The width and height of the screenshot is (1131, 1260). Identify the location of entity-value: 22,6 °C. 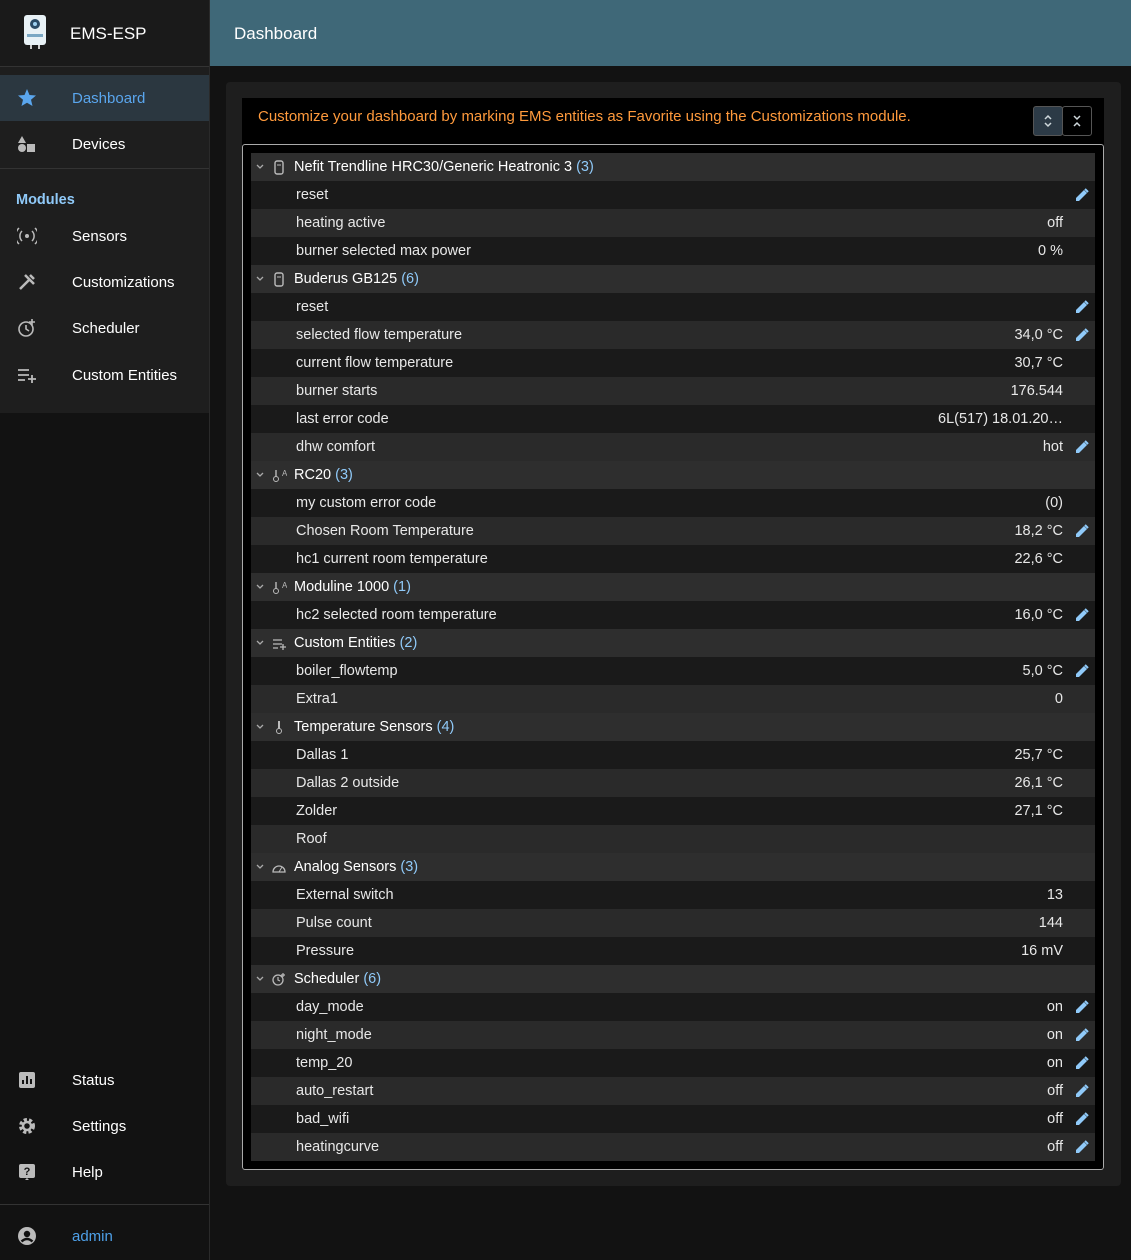
(1038, 559).